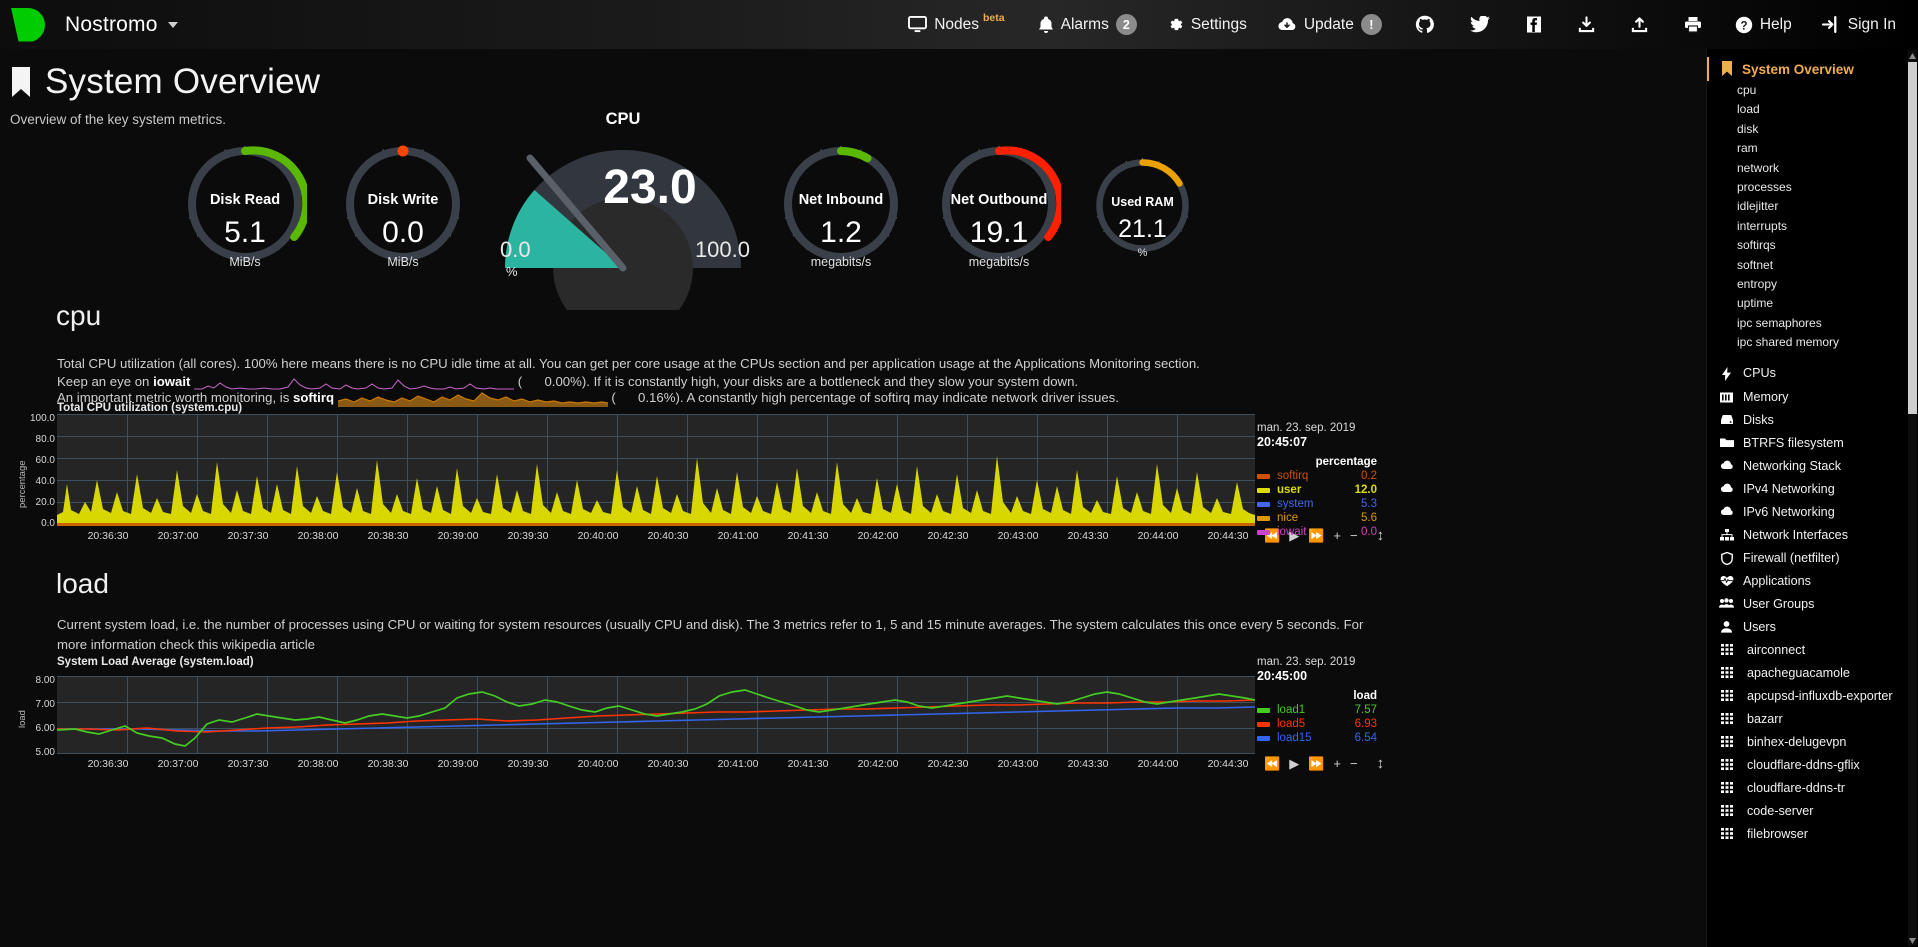  What do you see at coordinates (1862, 24) in the screenshot?
I see `nav-signin: Sign In` at bounding box center [1862, 24].